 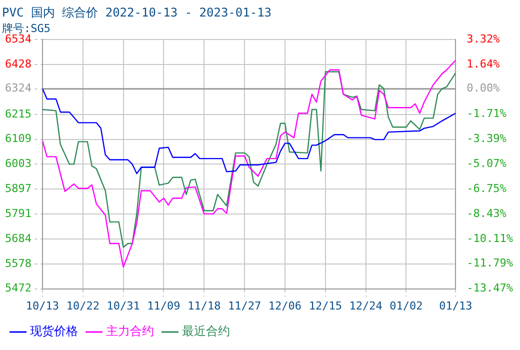 I want to click on x-tick-label: 11/18, so click(x=204, y=305).